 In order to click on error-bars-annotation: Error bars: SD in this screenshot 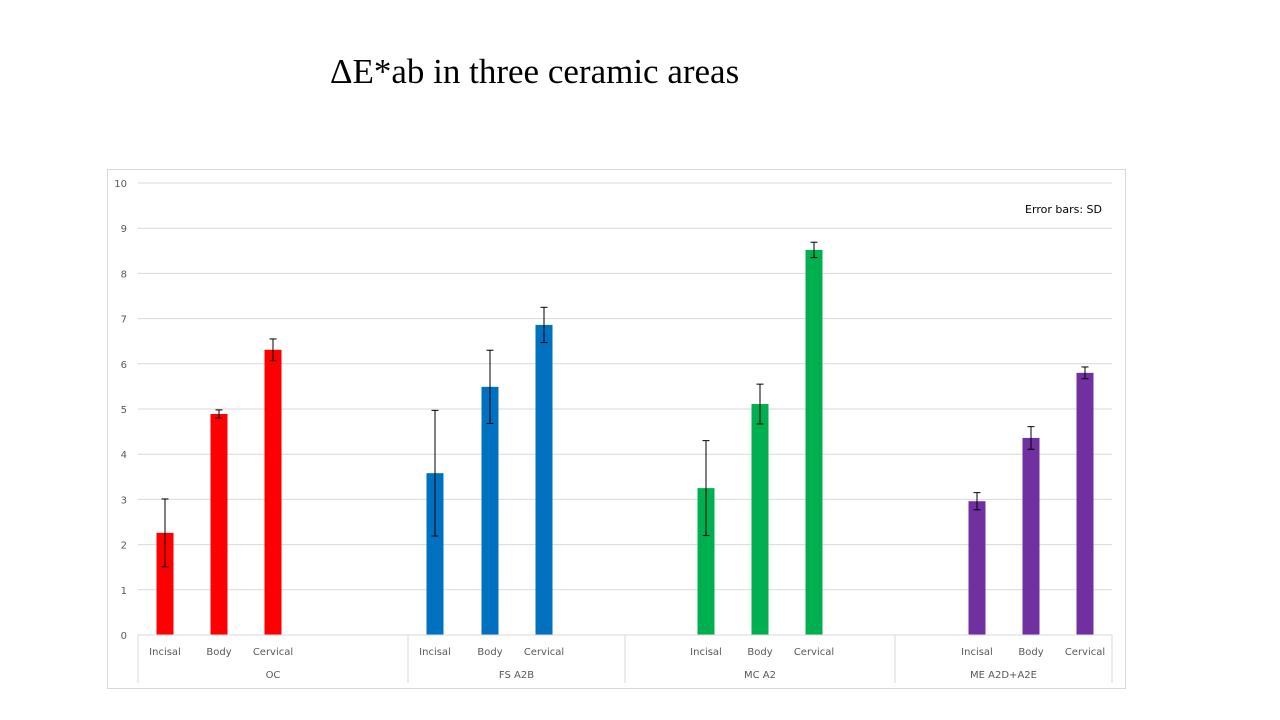, I will do `click(1063, 209)`.